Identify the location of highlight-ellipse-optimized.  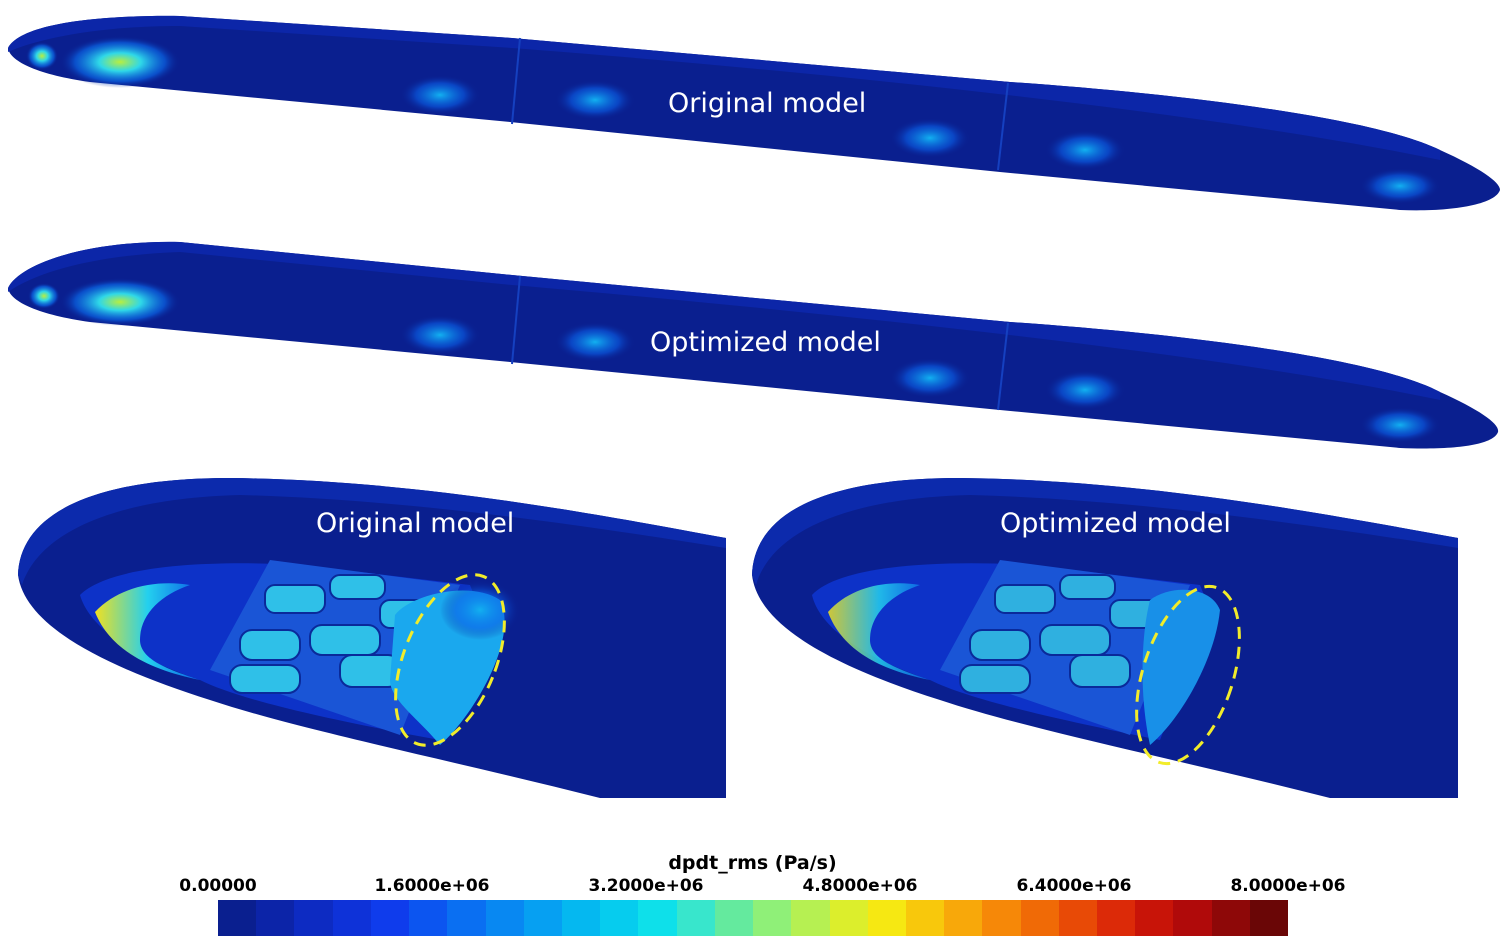
(1188, 675).